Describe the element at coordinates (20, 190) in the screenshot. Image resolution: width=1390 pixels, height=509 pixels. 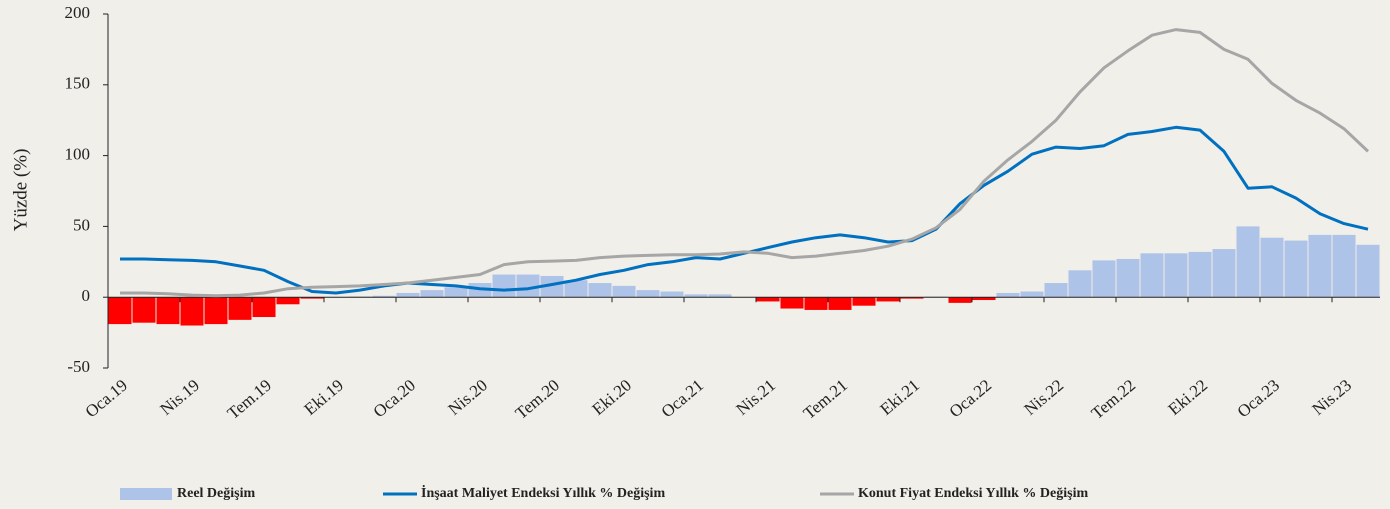
I see `y-axis-label: Yüzde (%)` at that location.